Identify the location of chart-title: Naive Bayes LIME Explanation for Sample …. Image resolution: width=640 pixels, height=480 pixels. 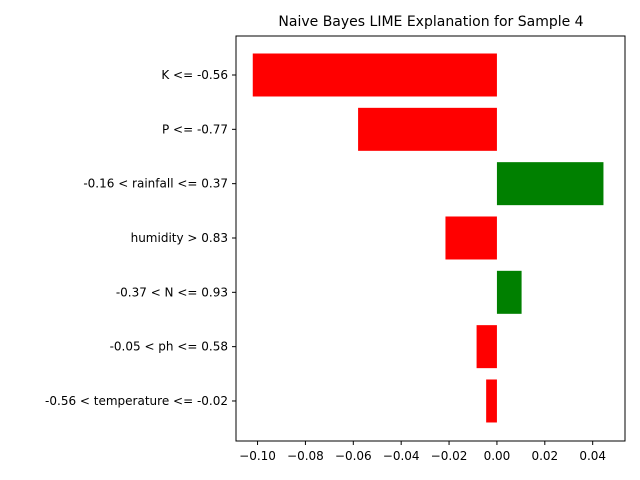
(430, 22).